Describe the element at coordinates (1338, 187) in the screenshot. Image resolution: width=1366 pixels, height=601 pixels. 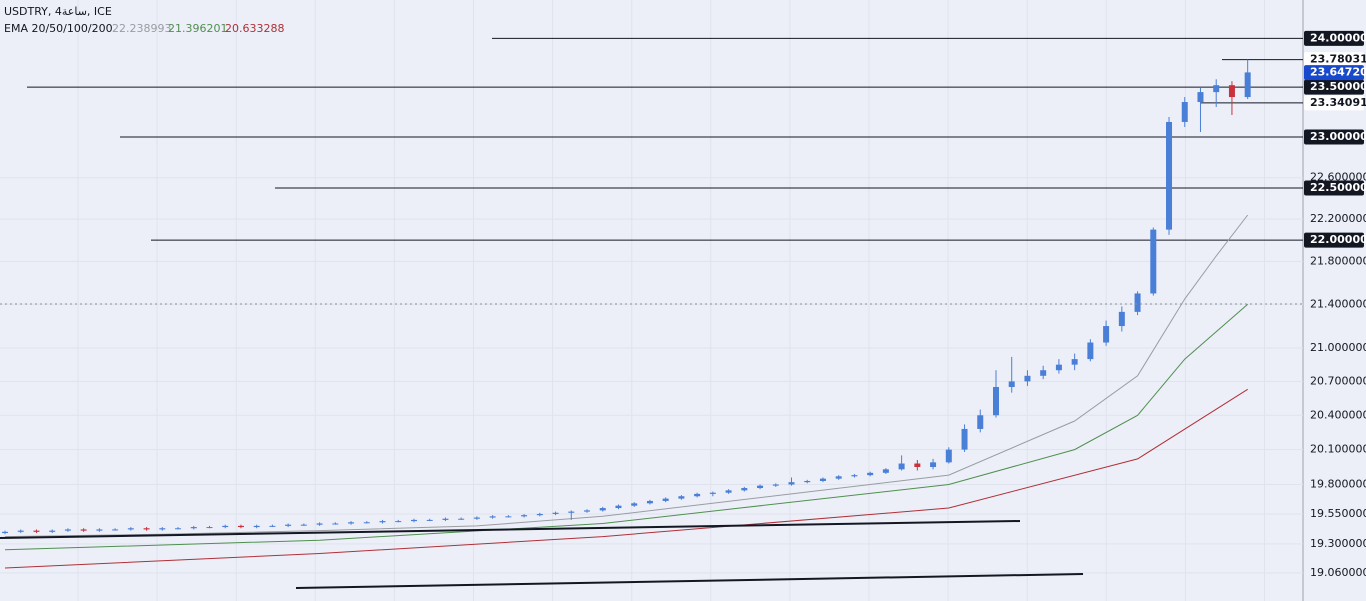
I see `level-label: 22.500000` at that location.